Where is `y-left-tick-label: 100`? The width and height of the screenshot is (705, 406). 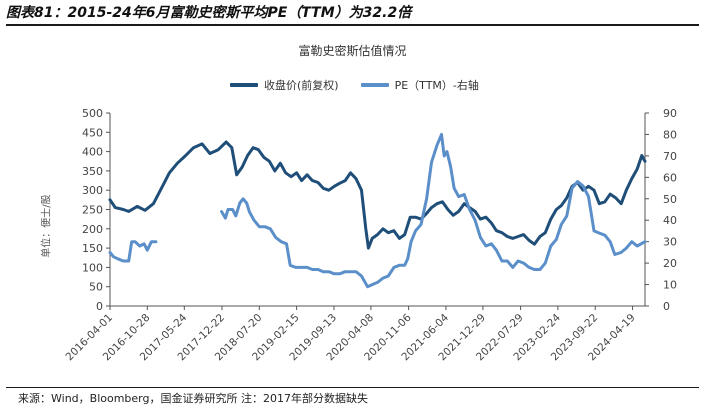 y-left-tick-label: 100 is located at coordinates (92, 267).